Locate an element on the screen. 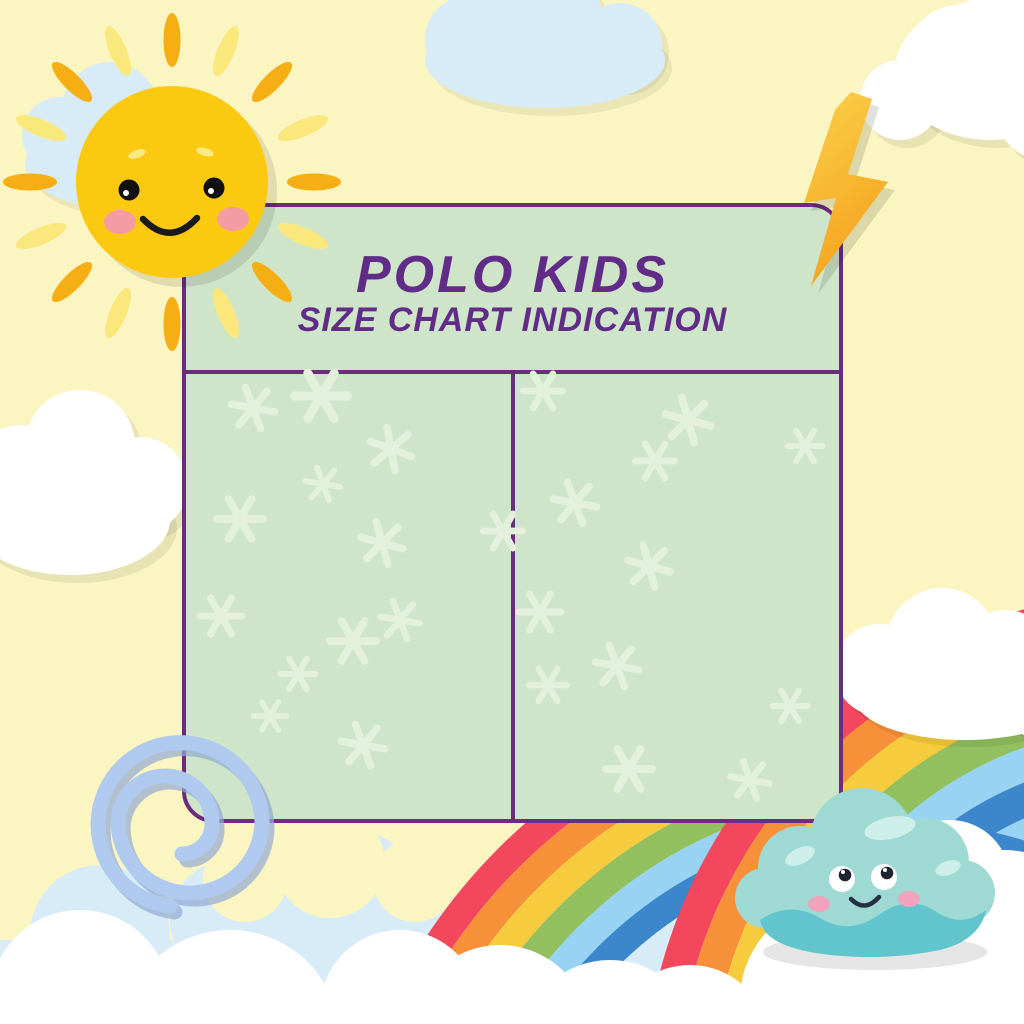 The width and height of the screenshot is (1024, 1024). lightning-icon is located at coordinates (849, 193).